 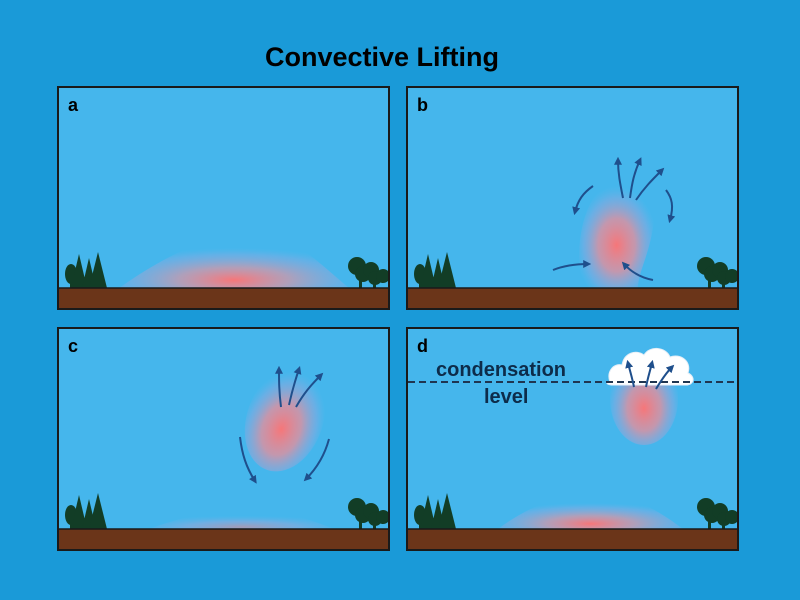 I want to click on diagram-title: Convective Lifting, so click(x=382, y=57).